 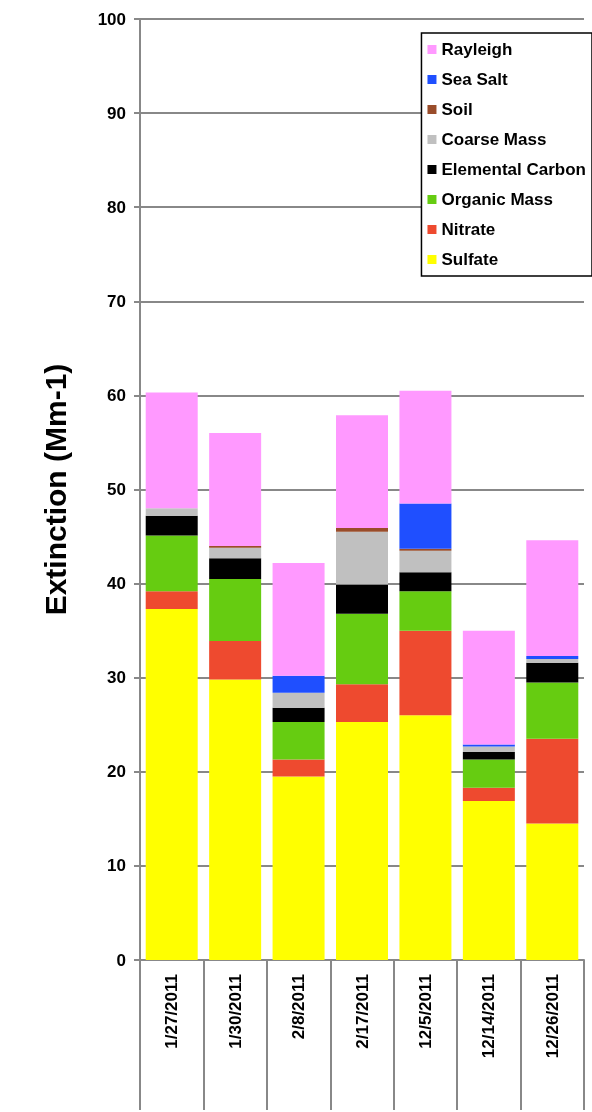 What do you see at coordinates (55, 489) in the screenshot?
I see `y-axis-title: Extinction (Mm-1)` at bounding box center [55, 489].